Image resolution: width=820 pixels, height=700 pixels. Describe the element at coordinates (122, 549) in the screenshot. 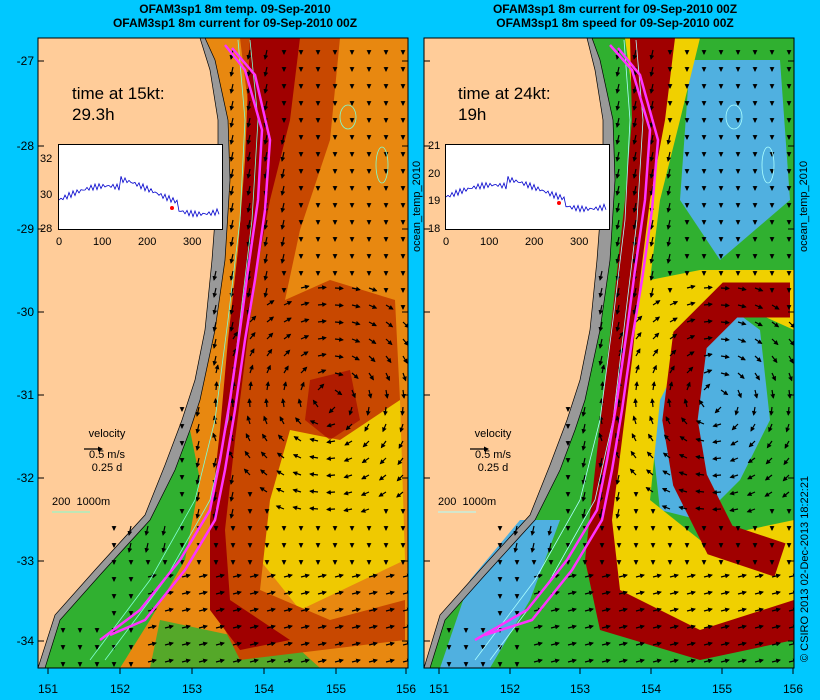

I see `left-green-zone` at that location.